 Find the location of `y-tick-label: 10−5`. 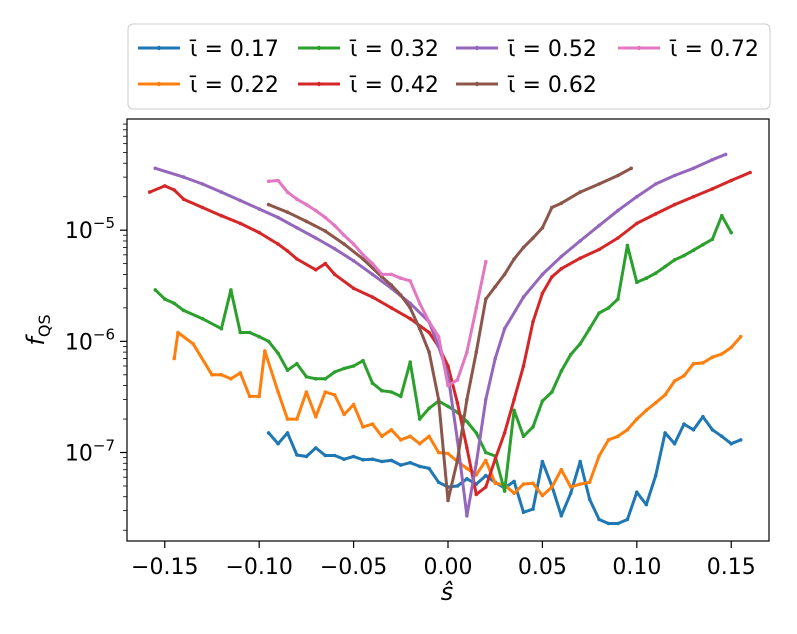

y-tick-label: 10−5 is located at coordinates (90, 229).